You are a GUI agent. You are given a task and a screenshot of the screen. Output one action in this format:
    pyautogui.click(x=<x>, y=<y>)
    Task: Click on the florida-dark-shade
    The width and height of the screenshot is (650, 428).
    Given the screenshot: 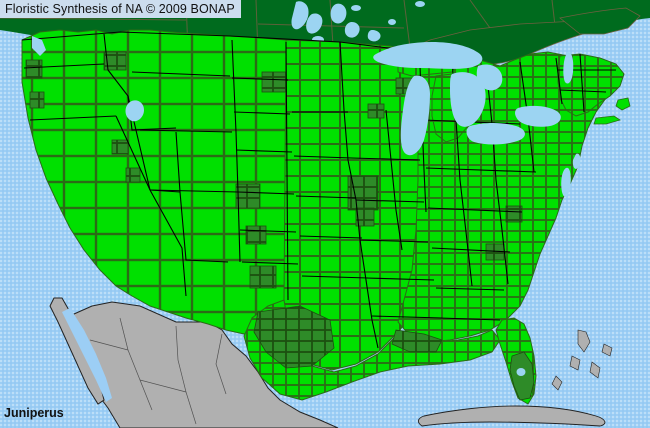 What is the action you would take?
    pyautogui.click(x=522, y=376)
    